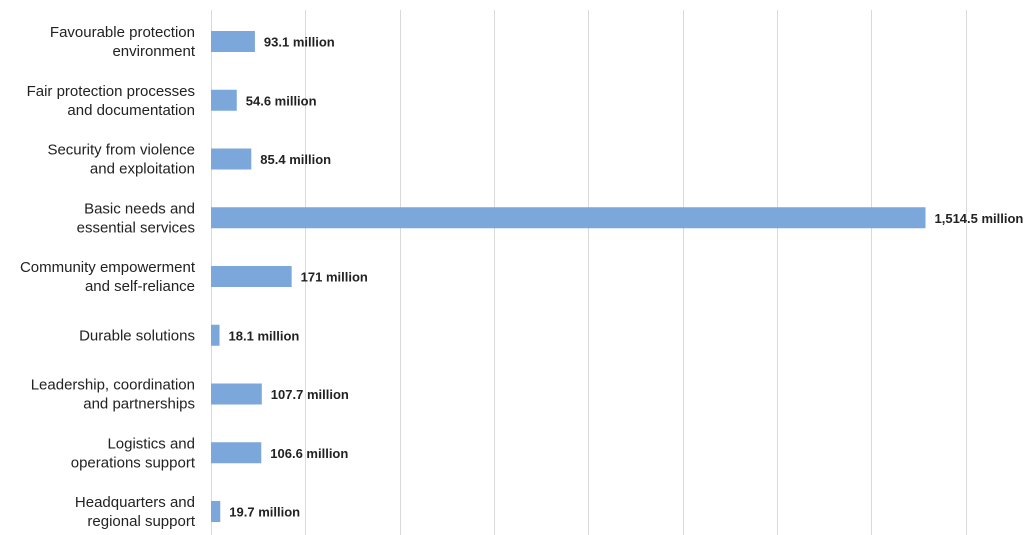 The width and height of the screenshot is (1026, 535). I want to click on category-label: and partnerships, so click(139, 404).